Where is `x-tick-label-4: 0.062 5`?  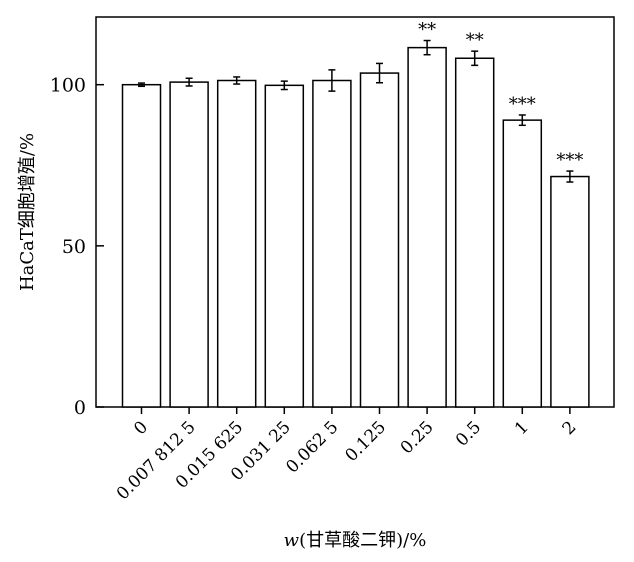 x-tick-label-4: 0.062 5 is located at coordinates (312, 447).